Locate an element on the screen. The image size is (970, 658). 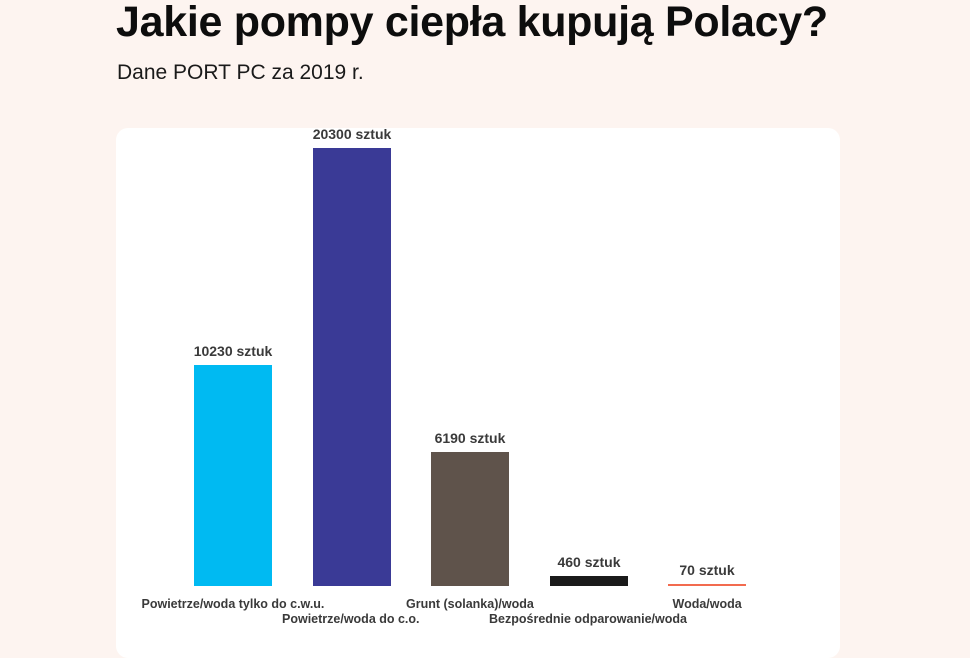
bar-value-label: 460 sztuk is located at coordinates (589, 562).